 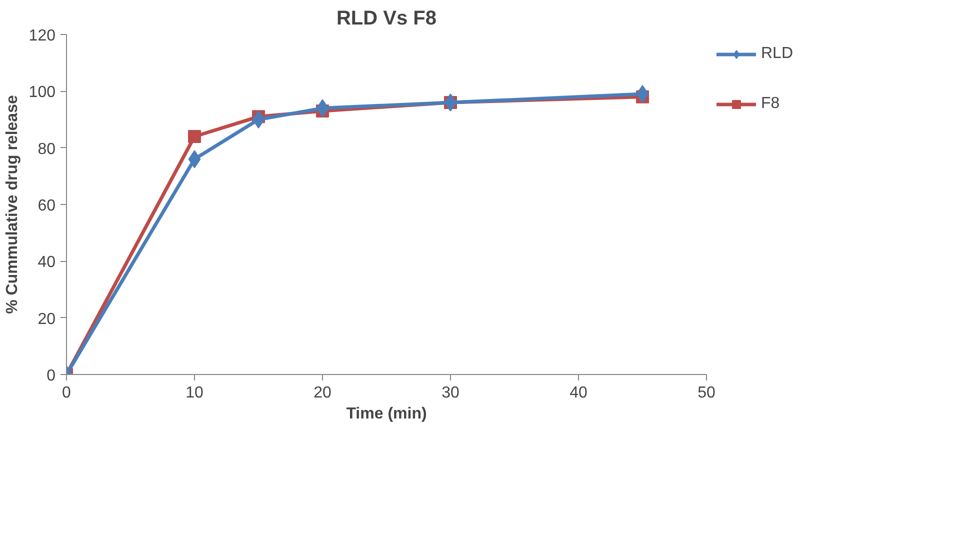 What do you see at coordinates (451, 393) in the screenshot?
I see `x-tick-label: 30` at bounding box center [451, 393].